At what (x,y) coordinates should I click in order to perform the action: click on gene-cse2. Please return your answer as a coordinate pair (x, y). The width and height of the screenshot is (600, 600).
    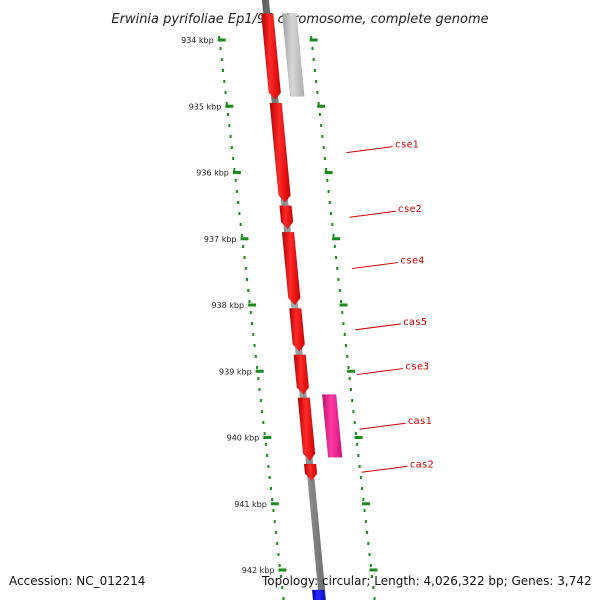
    Looking at the image, I should click on (286, 217).